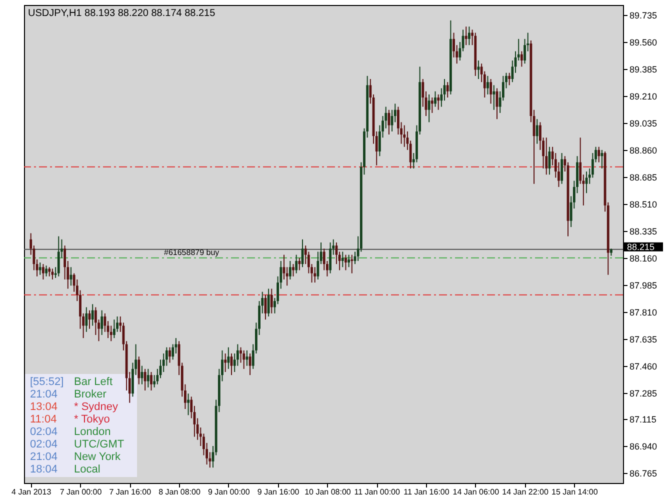 Image resolution: width=666 pixels, height=500 pixels. I want to click on x-tick-label: 9 Jan 00:00, so click(229, 492).